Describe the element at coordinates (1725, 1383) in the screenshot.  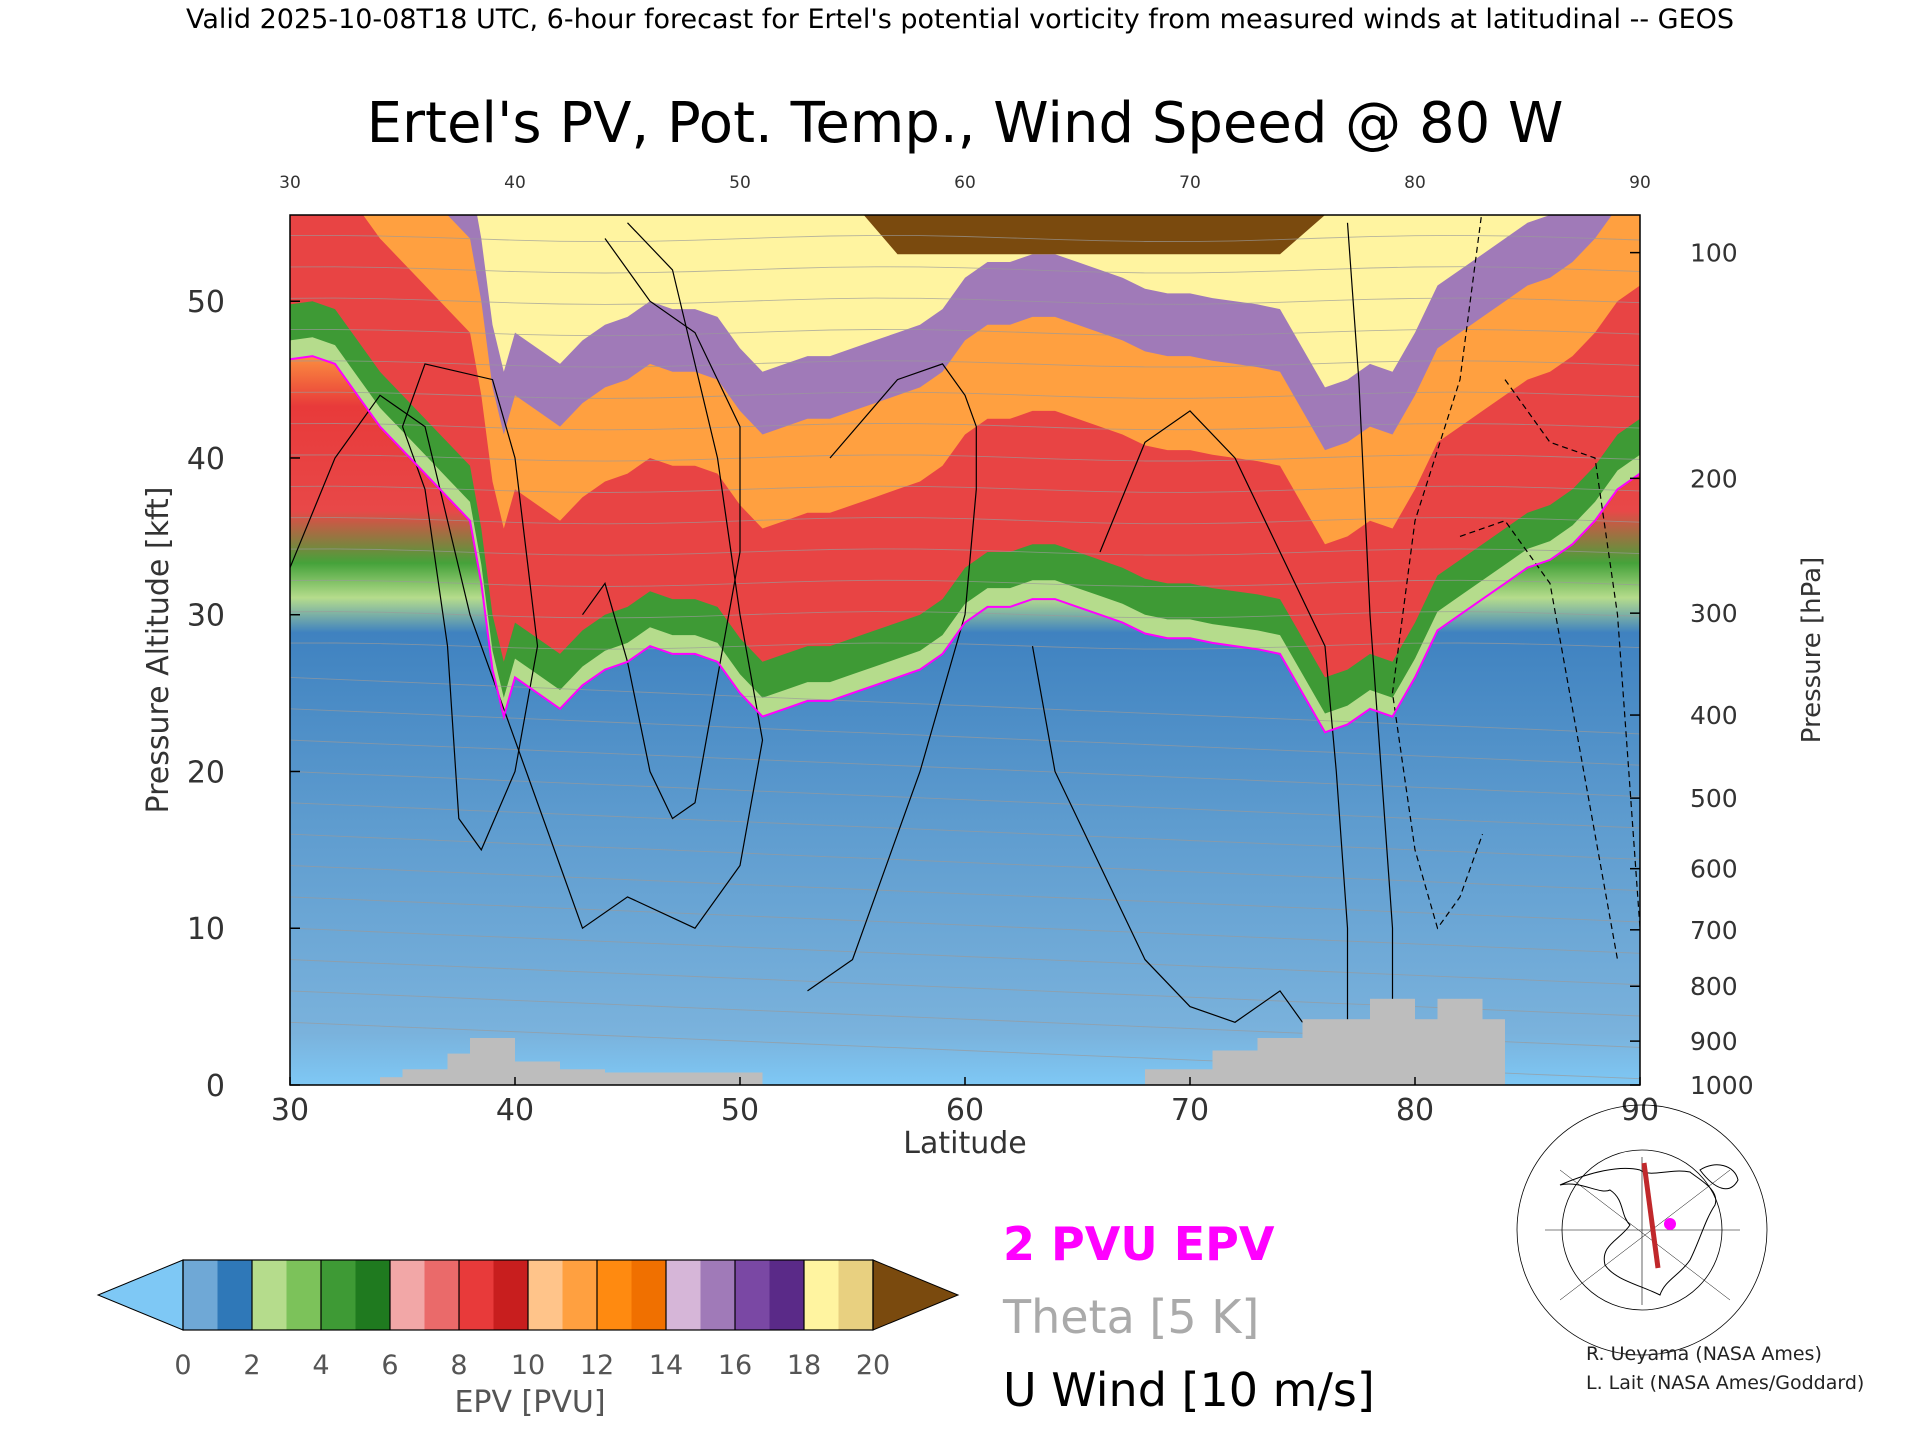
I see `credit-line-2: L. Lait (NASA Ames/Goddard)` at that location.